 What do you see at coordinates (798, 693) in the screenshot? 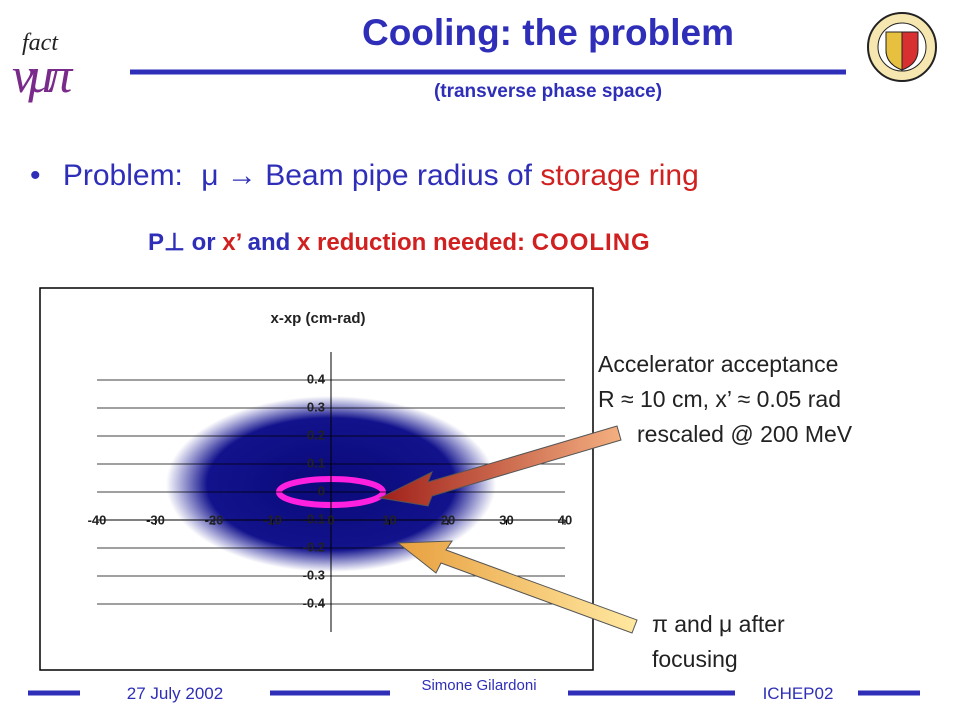
I see `footer-event: ICHEP02` at bounding box center [798, 693].